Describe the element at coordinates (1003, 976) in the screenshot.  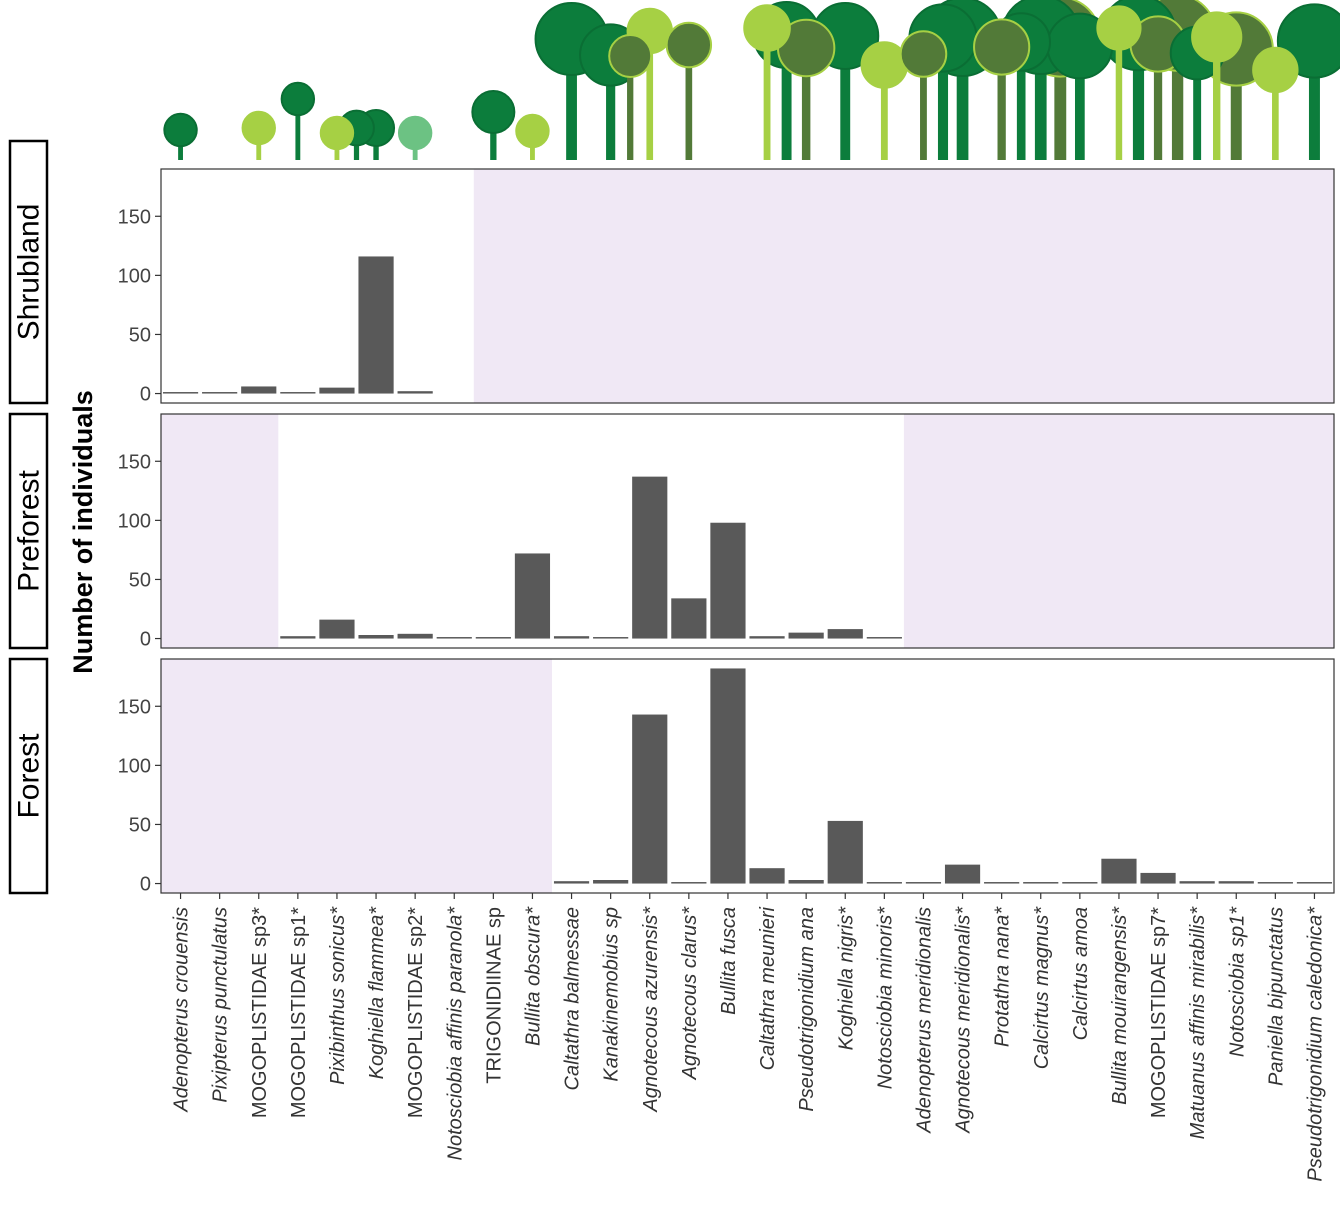
I see `x-tick-label-21: Protathra nana*` at that location.